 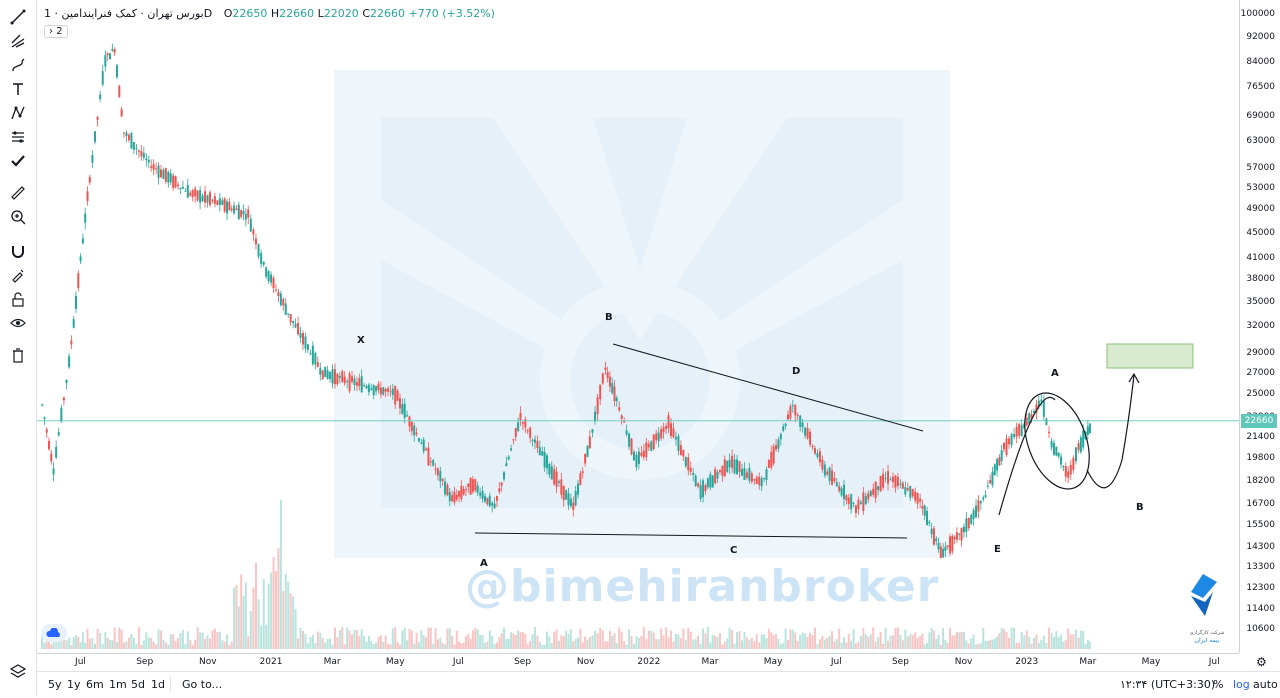 What do you see at coordinates (18, 161) in the screenshot?
I see `check-icon` at bounding box center [18, 161].